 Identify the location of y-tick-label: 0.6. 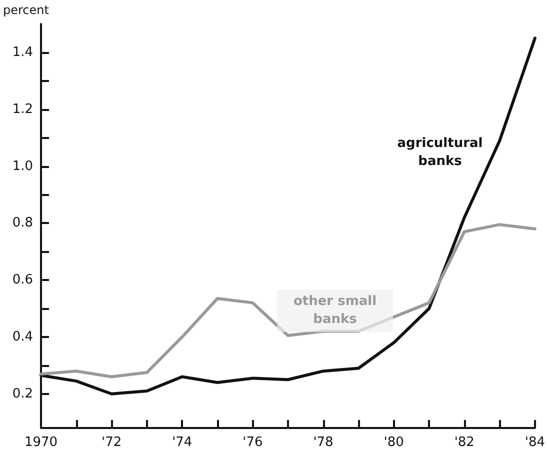
(22, 280).